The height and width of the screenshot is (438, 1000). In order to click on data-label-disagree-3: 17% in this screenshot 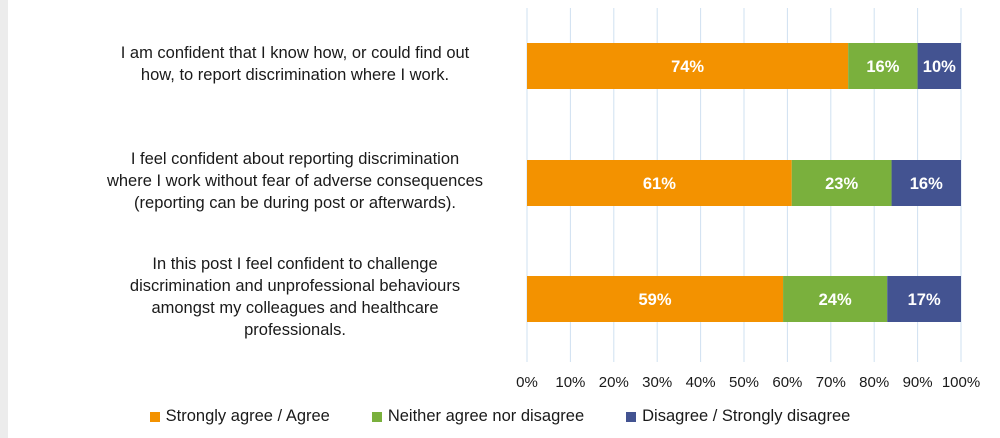, I will do `click(924, 300)`.